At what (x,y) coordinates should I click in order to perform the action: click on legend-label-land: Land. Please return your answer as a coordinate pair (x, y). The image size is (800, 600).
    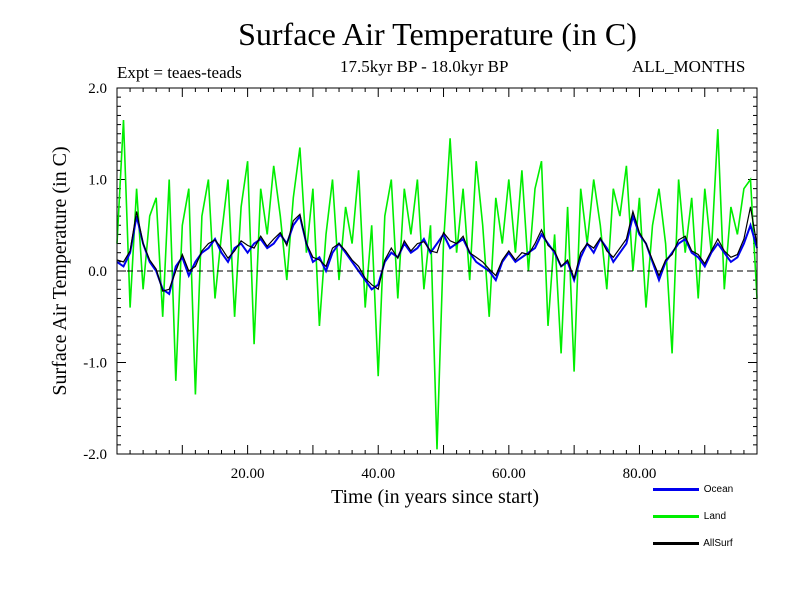
    Looking at the image, I should click on (715, 516).